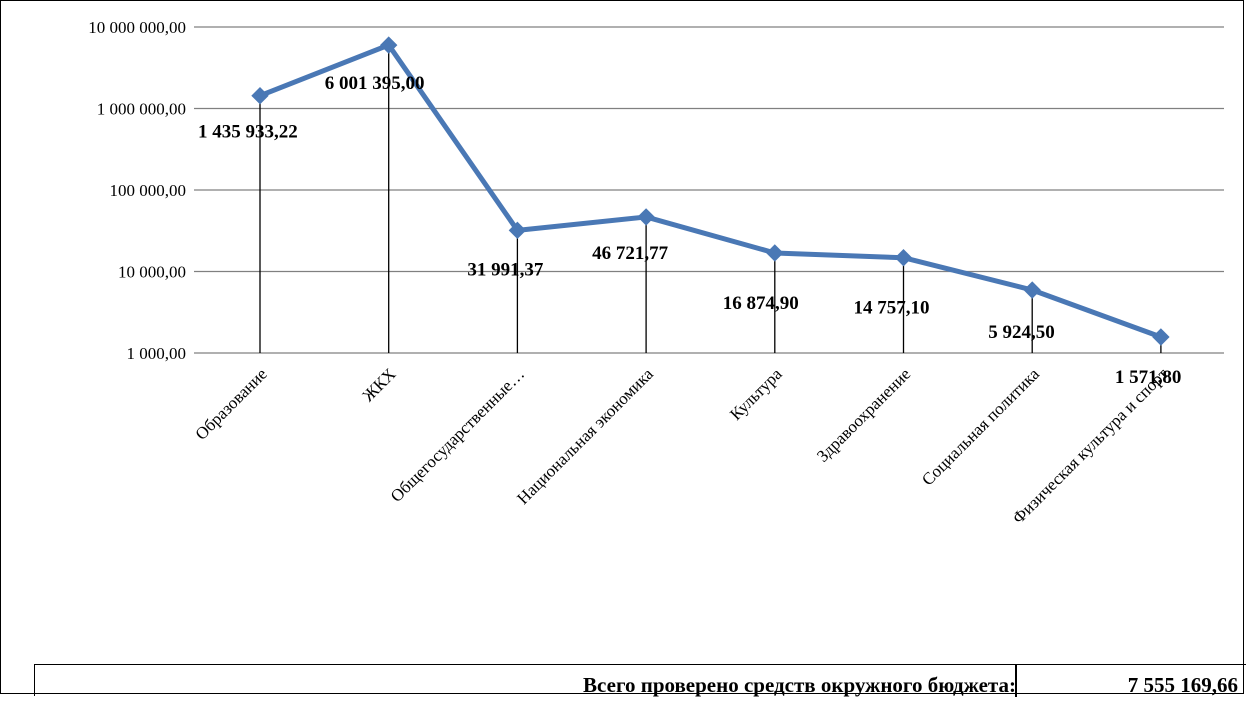  I want to click on data-label: 1 571,80, so click(1148, 377).